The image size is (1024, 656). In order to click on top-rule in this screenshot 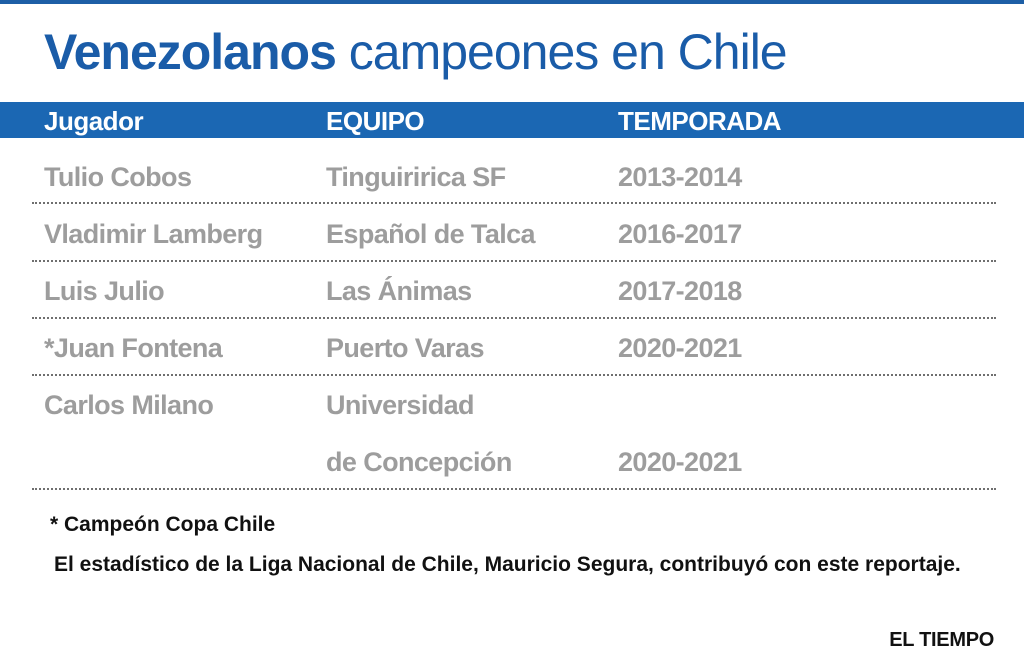, I will do `click(512, 2)`.